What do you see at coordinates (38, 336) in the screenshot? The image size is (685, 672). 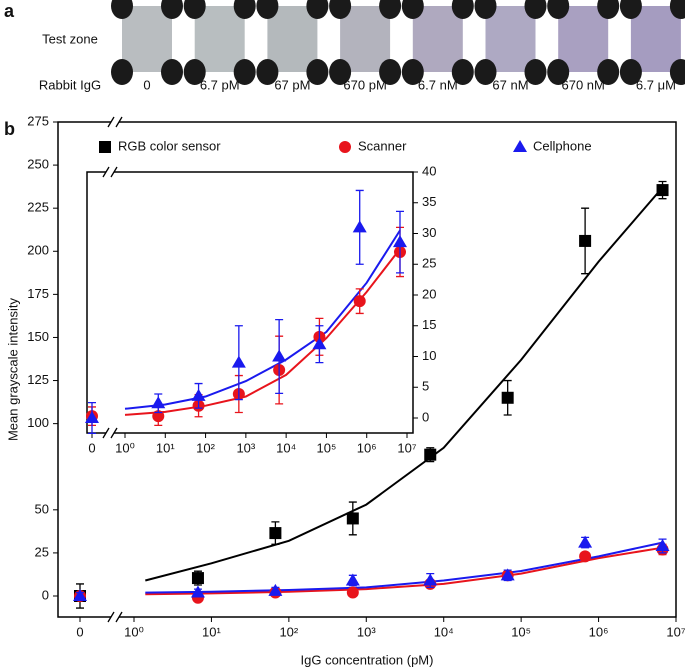 I see `y-tick-label: 150` at bounding box center [38, 336].